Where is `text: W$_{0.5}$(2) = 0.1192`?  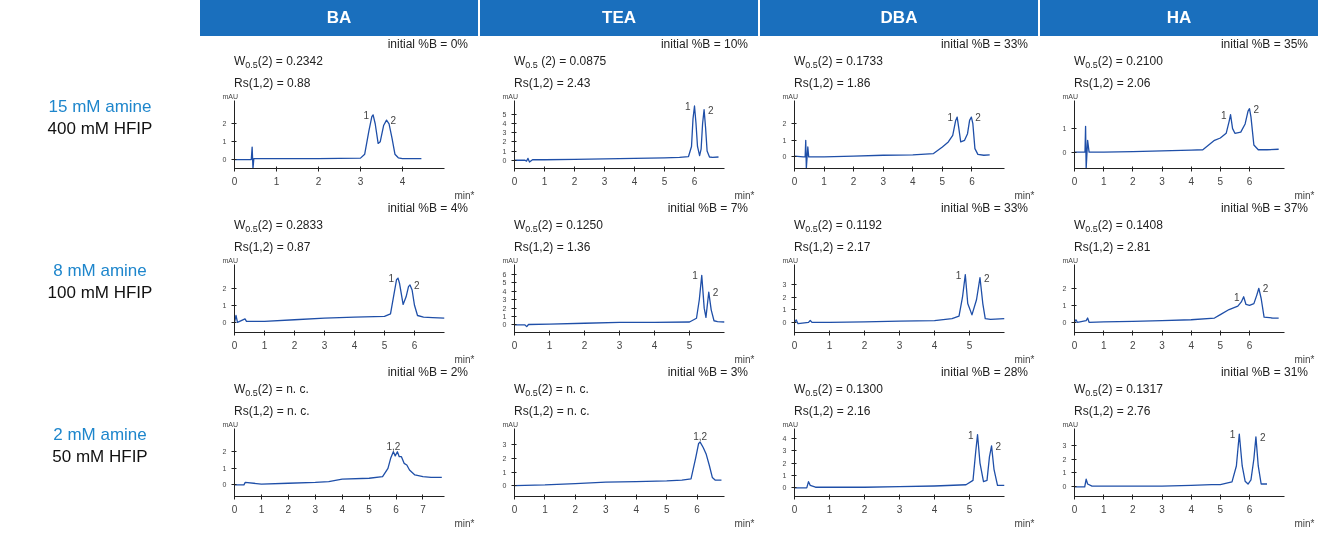 text: W$_{0.5}$(2) = 0.1192 is located at coordinates (838, 227).